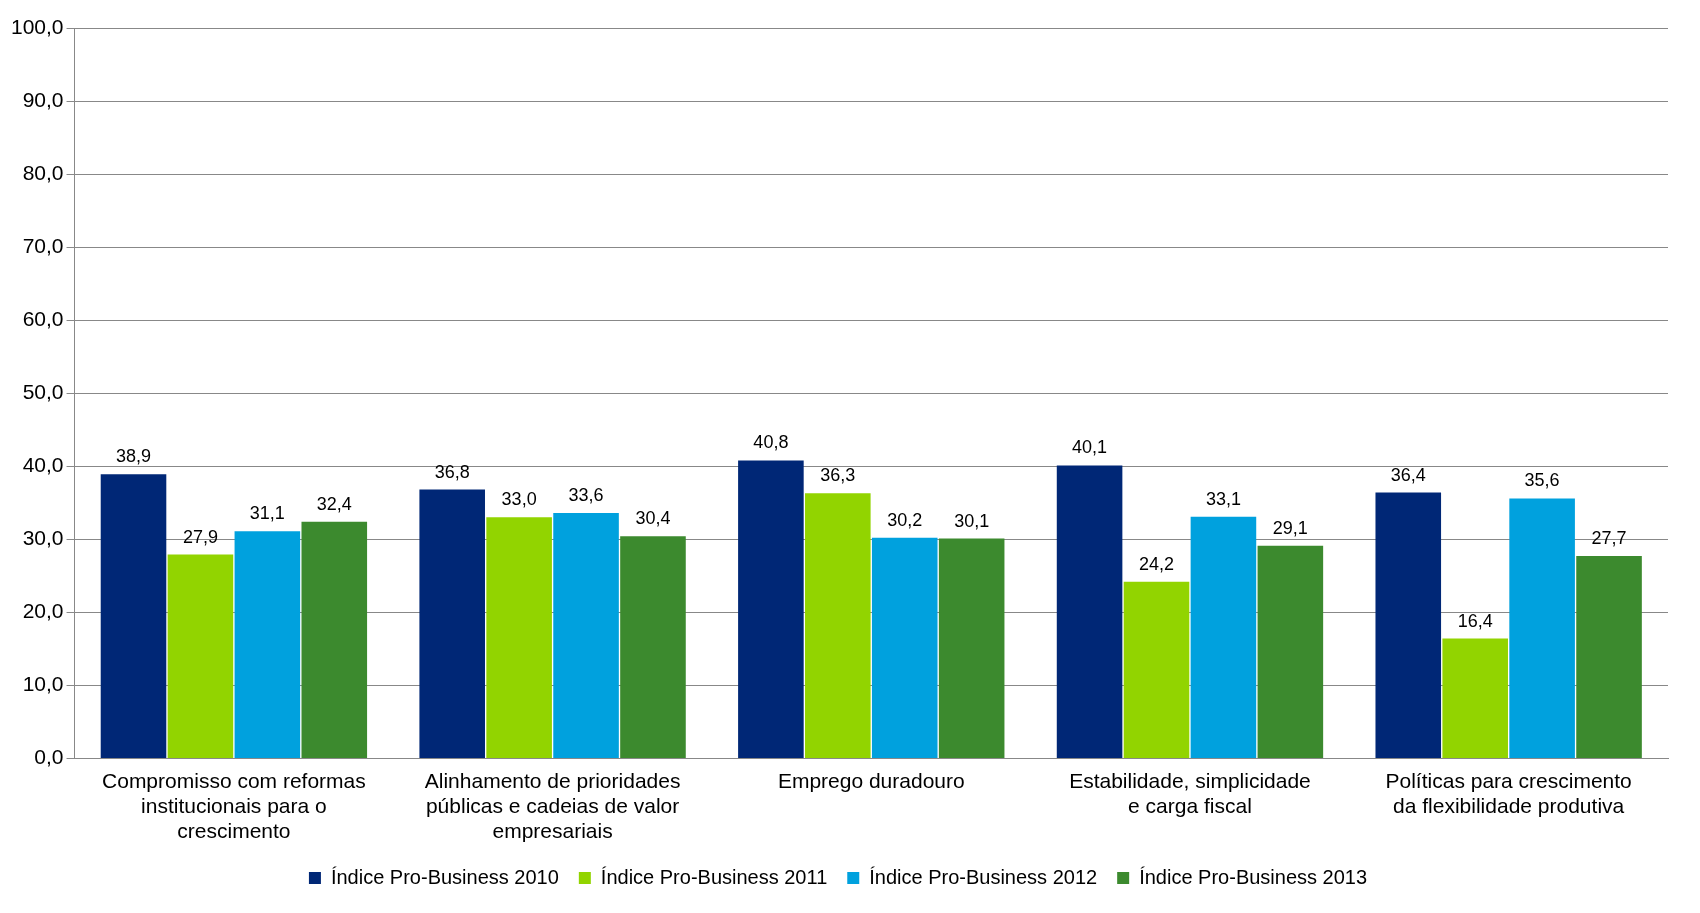  I want to click on legend-label: Índice Pro-Business 2010, so click(444, 876).